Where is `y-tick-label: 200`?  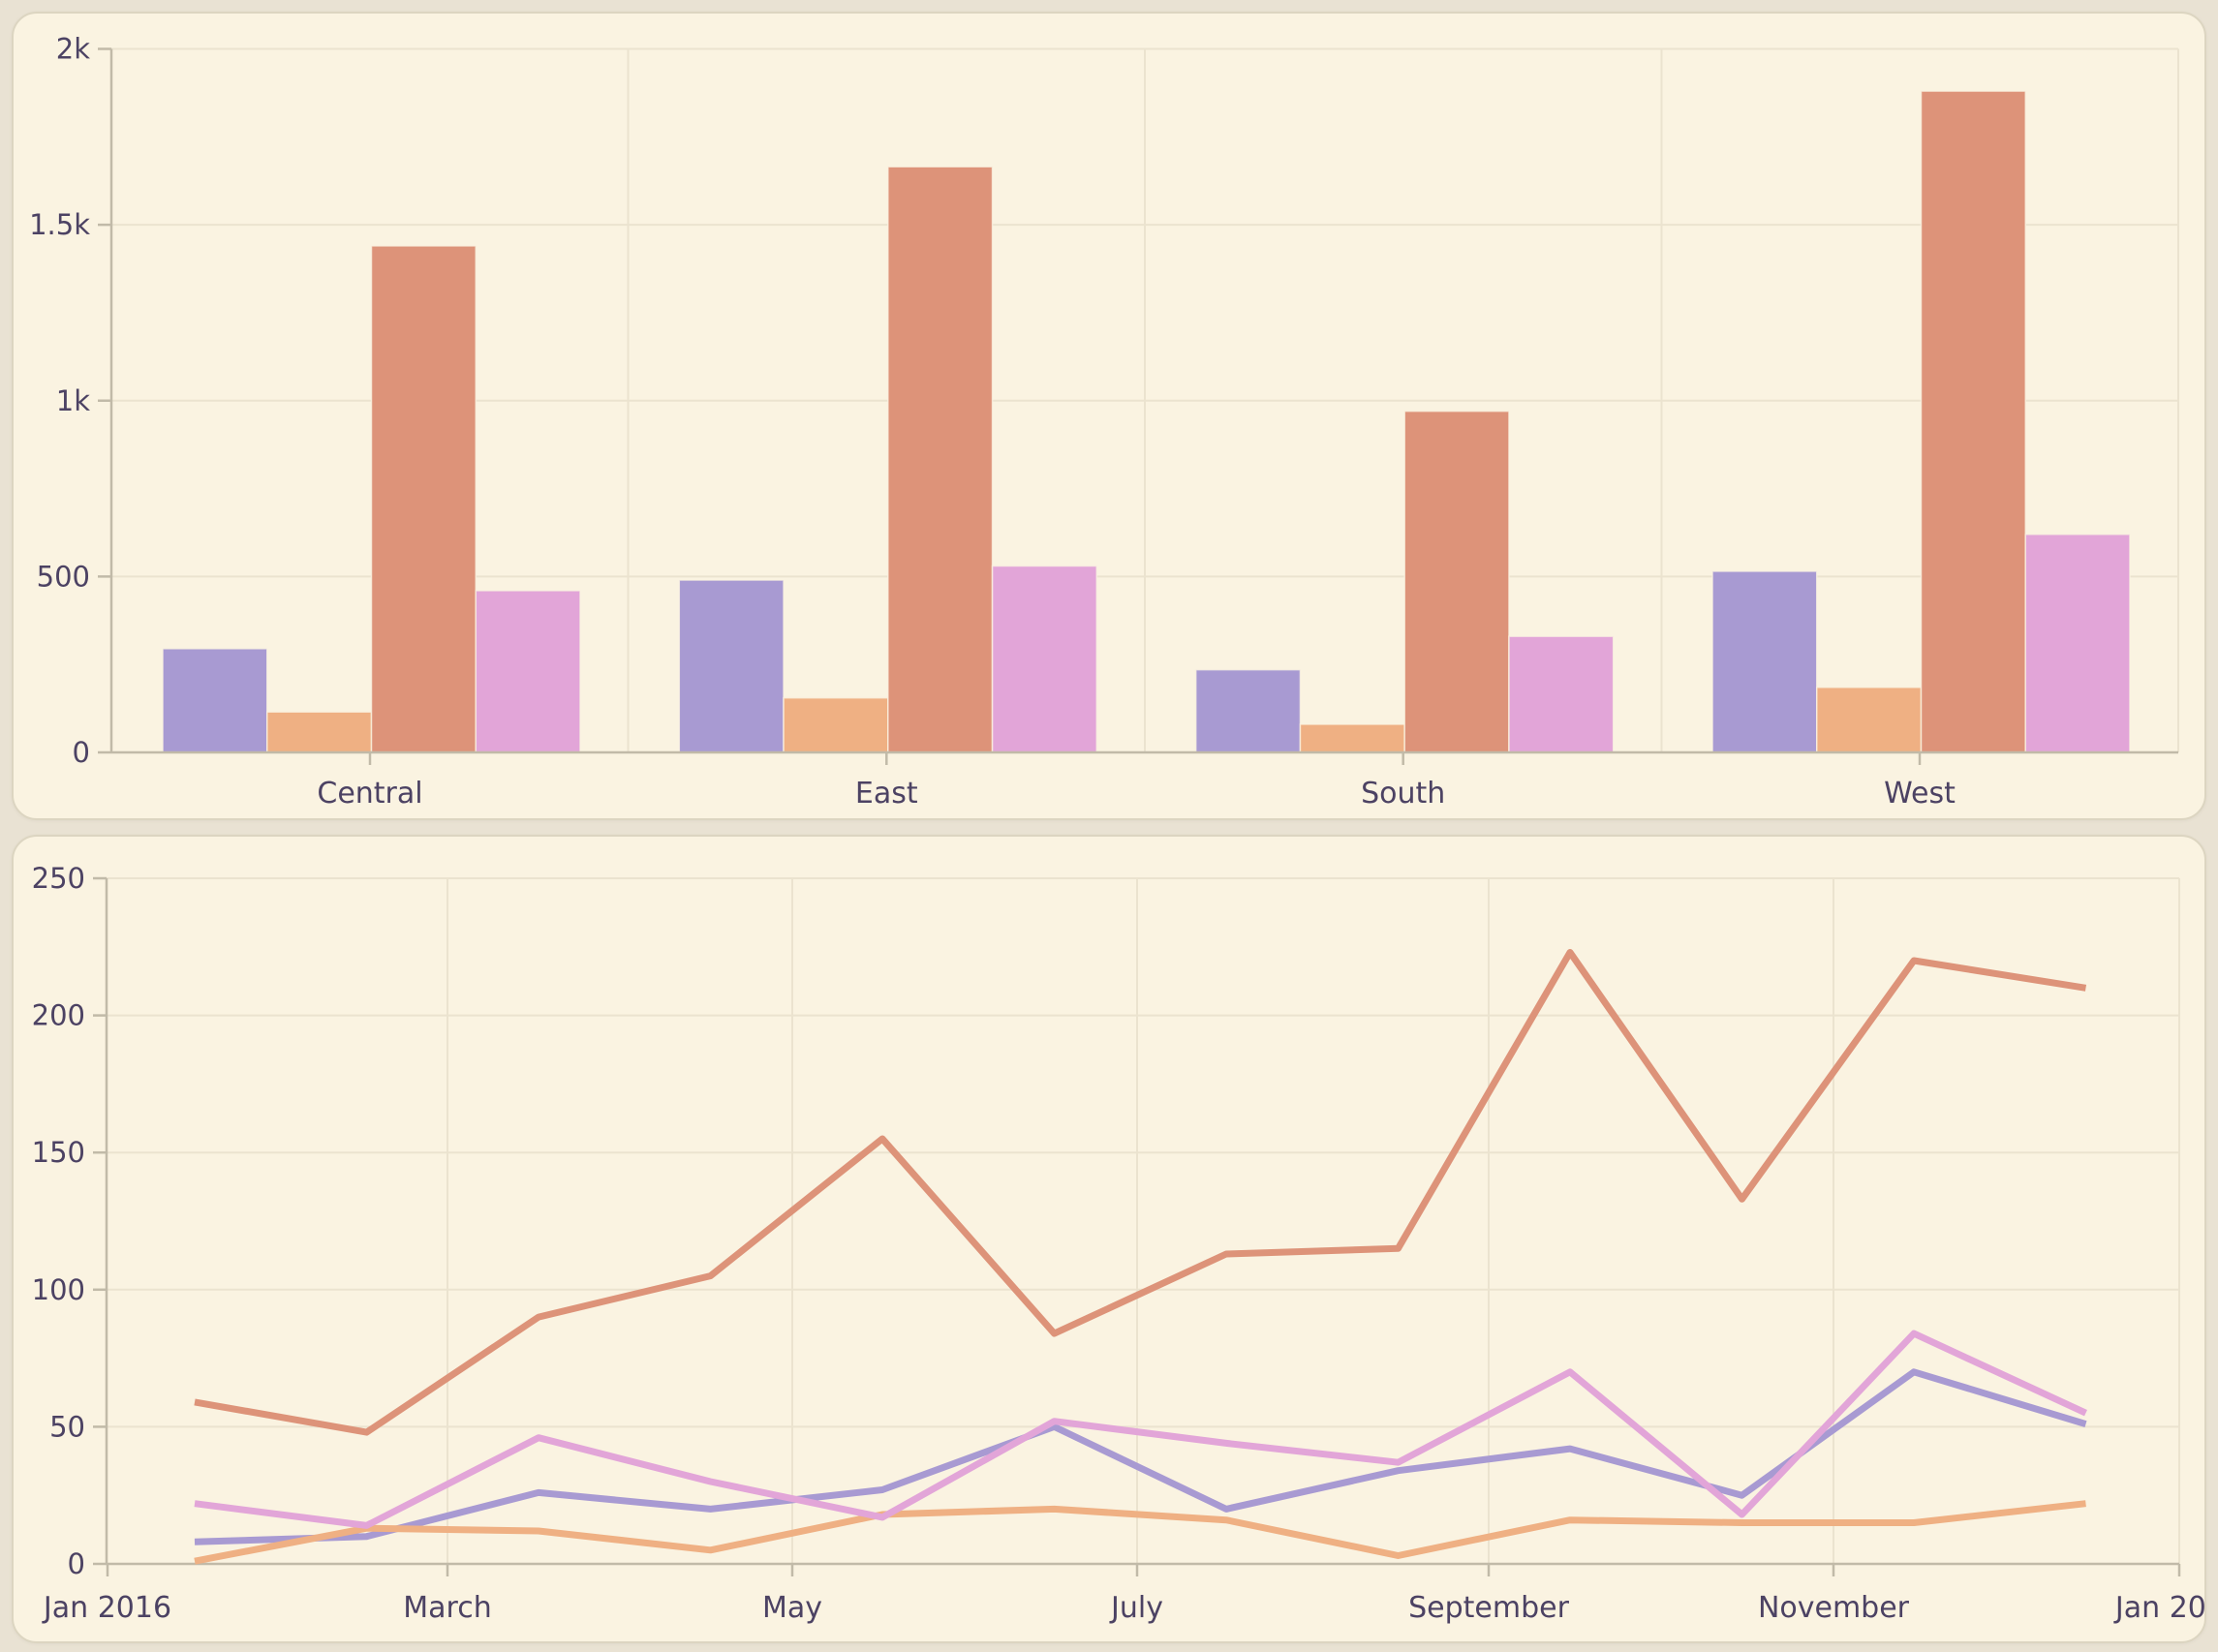 y-tick-label: 200 is located at coordinates (58, 1015).